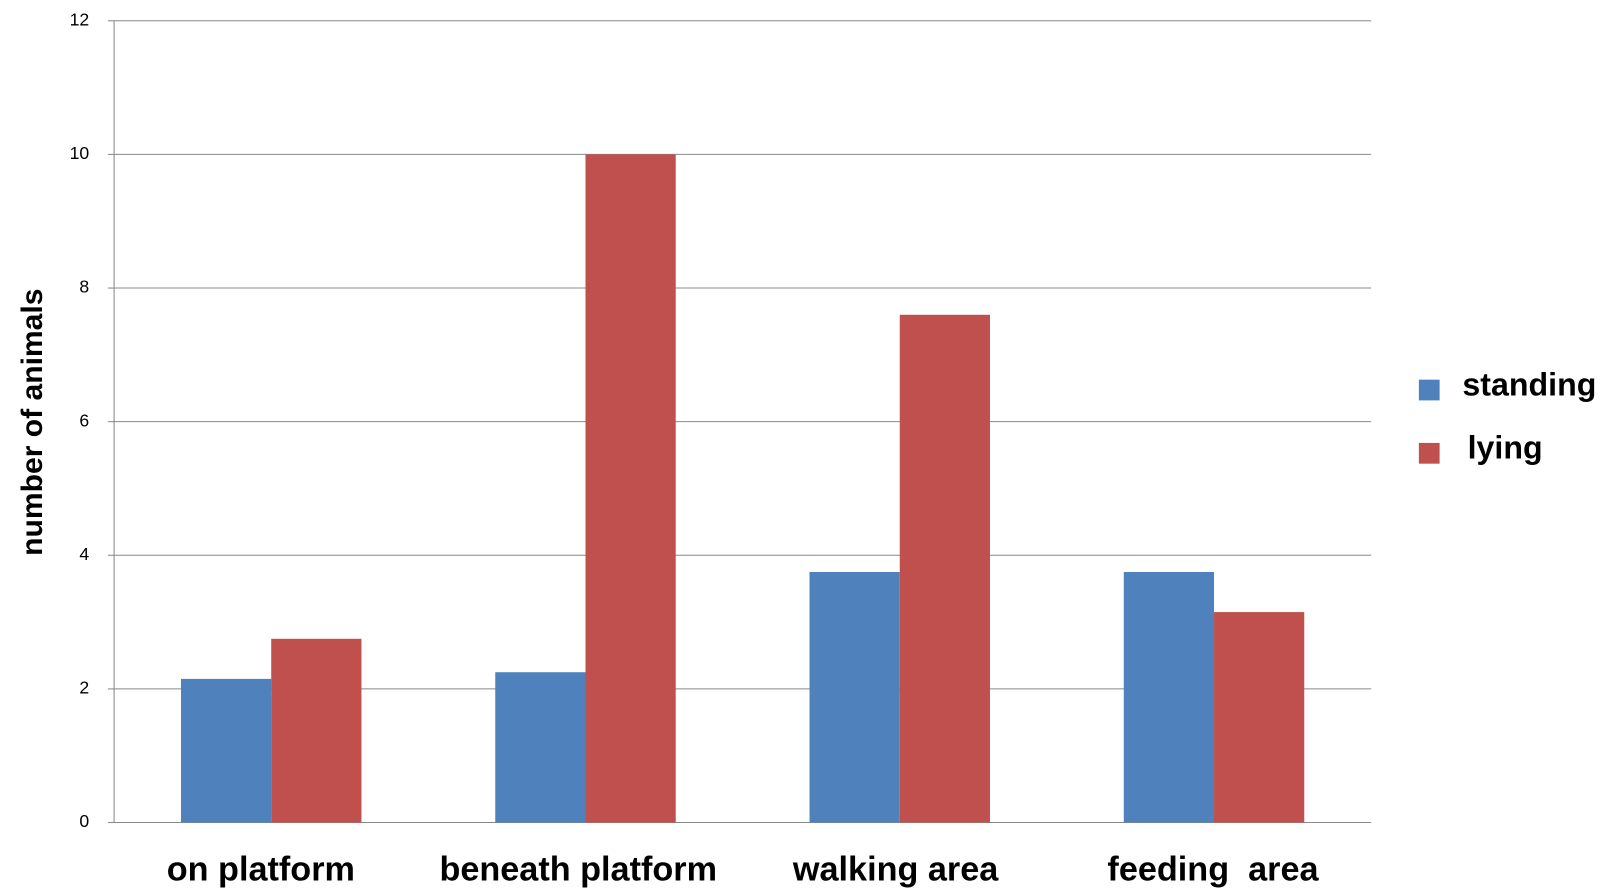 This screenshot has height=890, width=1618. Describe the element at coordinates (80, 19) in the screenshot. I see `y-tick-label: 12` at that location.